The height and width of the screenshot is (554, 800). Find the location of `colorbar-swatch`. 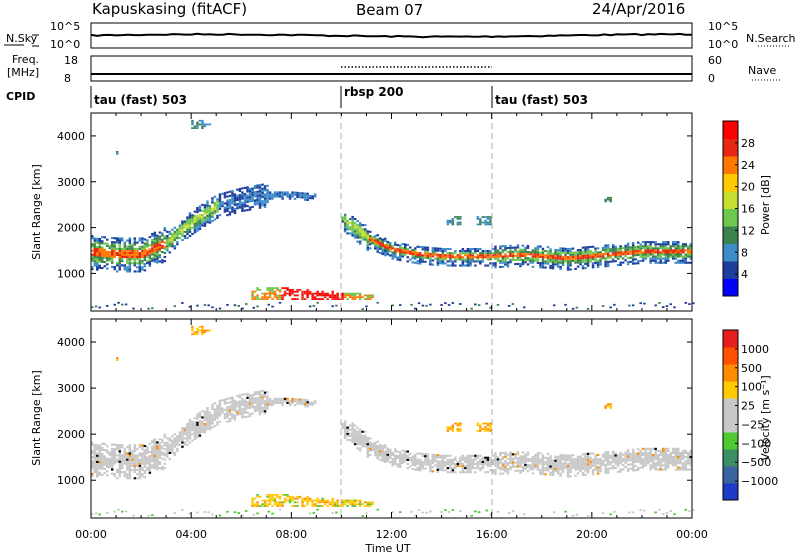

colorbar-swatch is located at coordinates (730, 200).